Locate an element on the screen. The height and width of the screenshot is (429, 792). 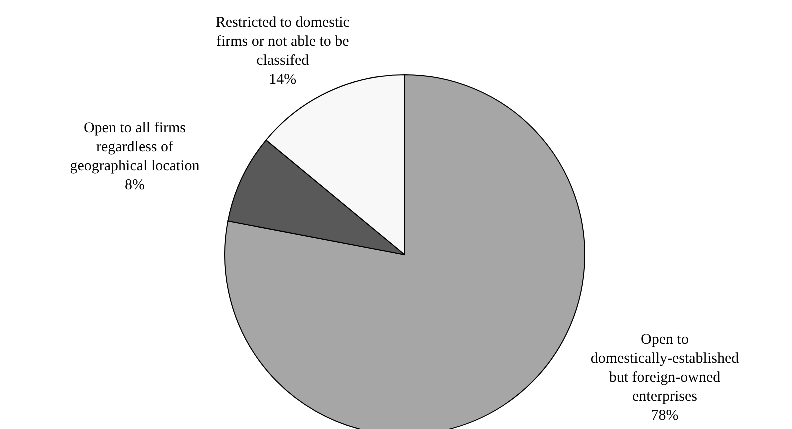
data-label: 8% is located at coordinates (135, 185).